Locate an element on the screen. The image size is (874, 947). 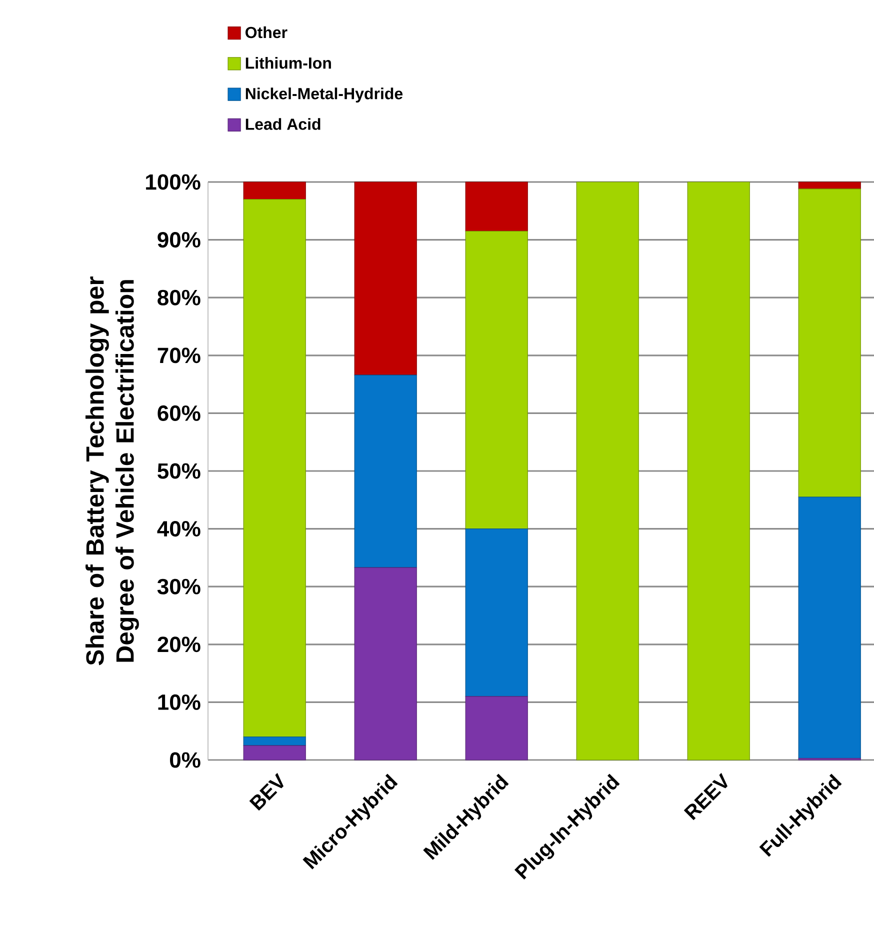
legend-label: Lead Acid is located at coordinates (283, 124).